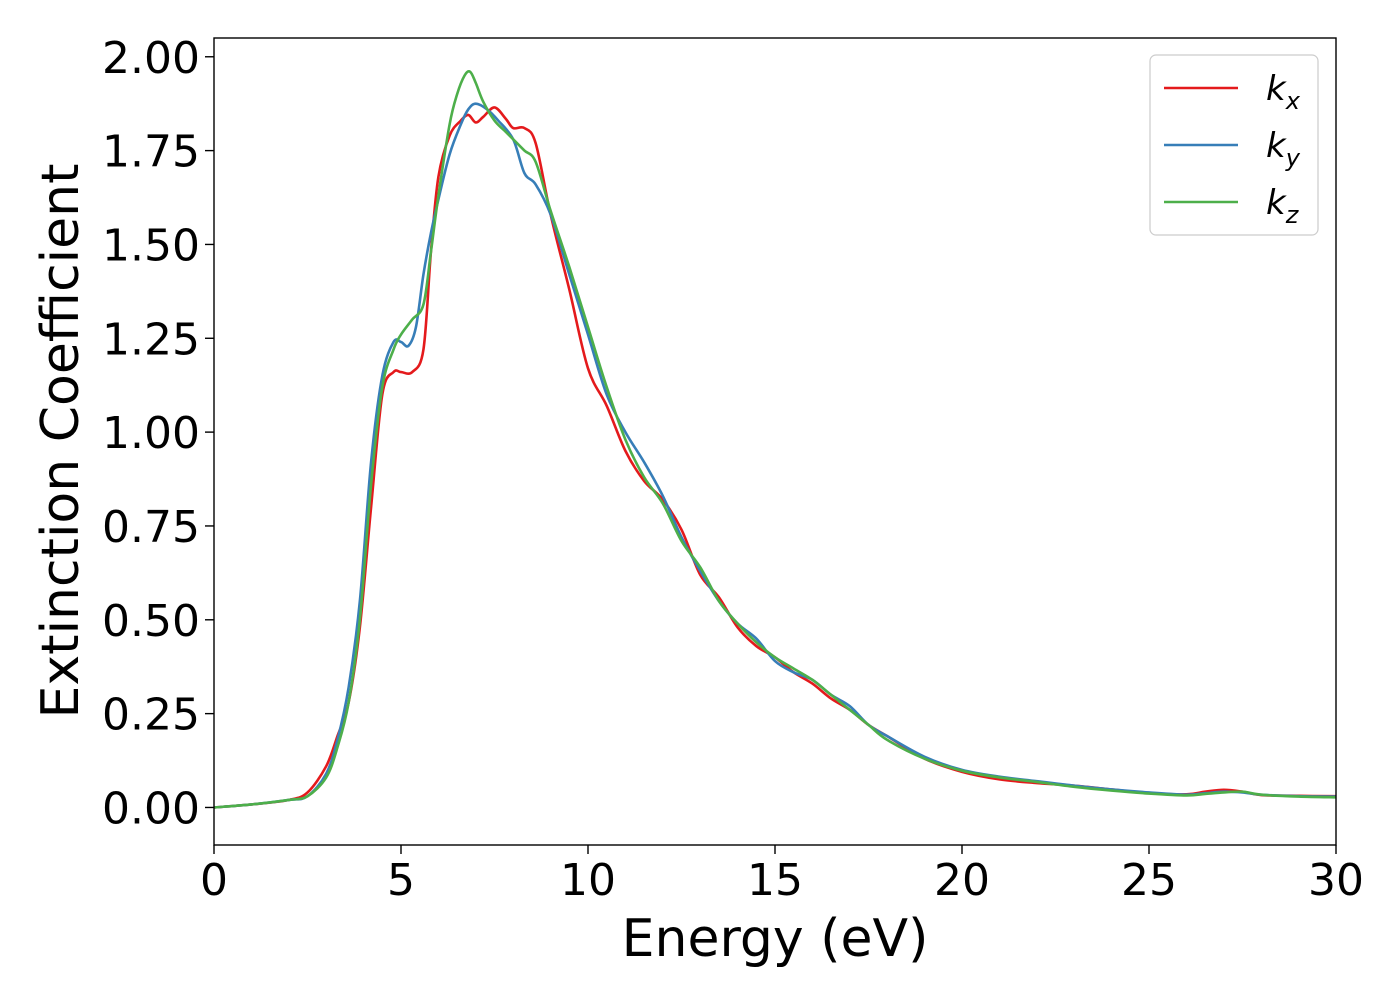 This screenshot has width=1400, height=1000. I want to click on y-axis-ticks: 0.00 0.25 0.50 0.75 1.00 1.25 1.50 1.75 2.00, so click(158, 433).